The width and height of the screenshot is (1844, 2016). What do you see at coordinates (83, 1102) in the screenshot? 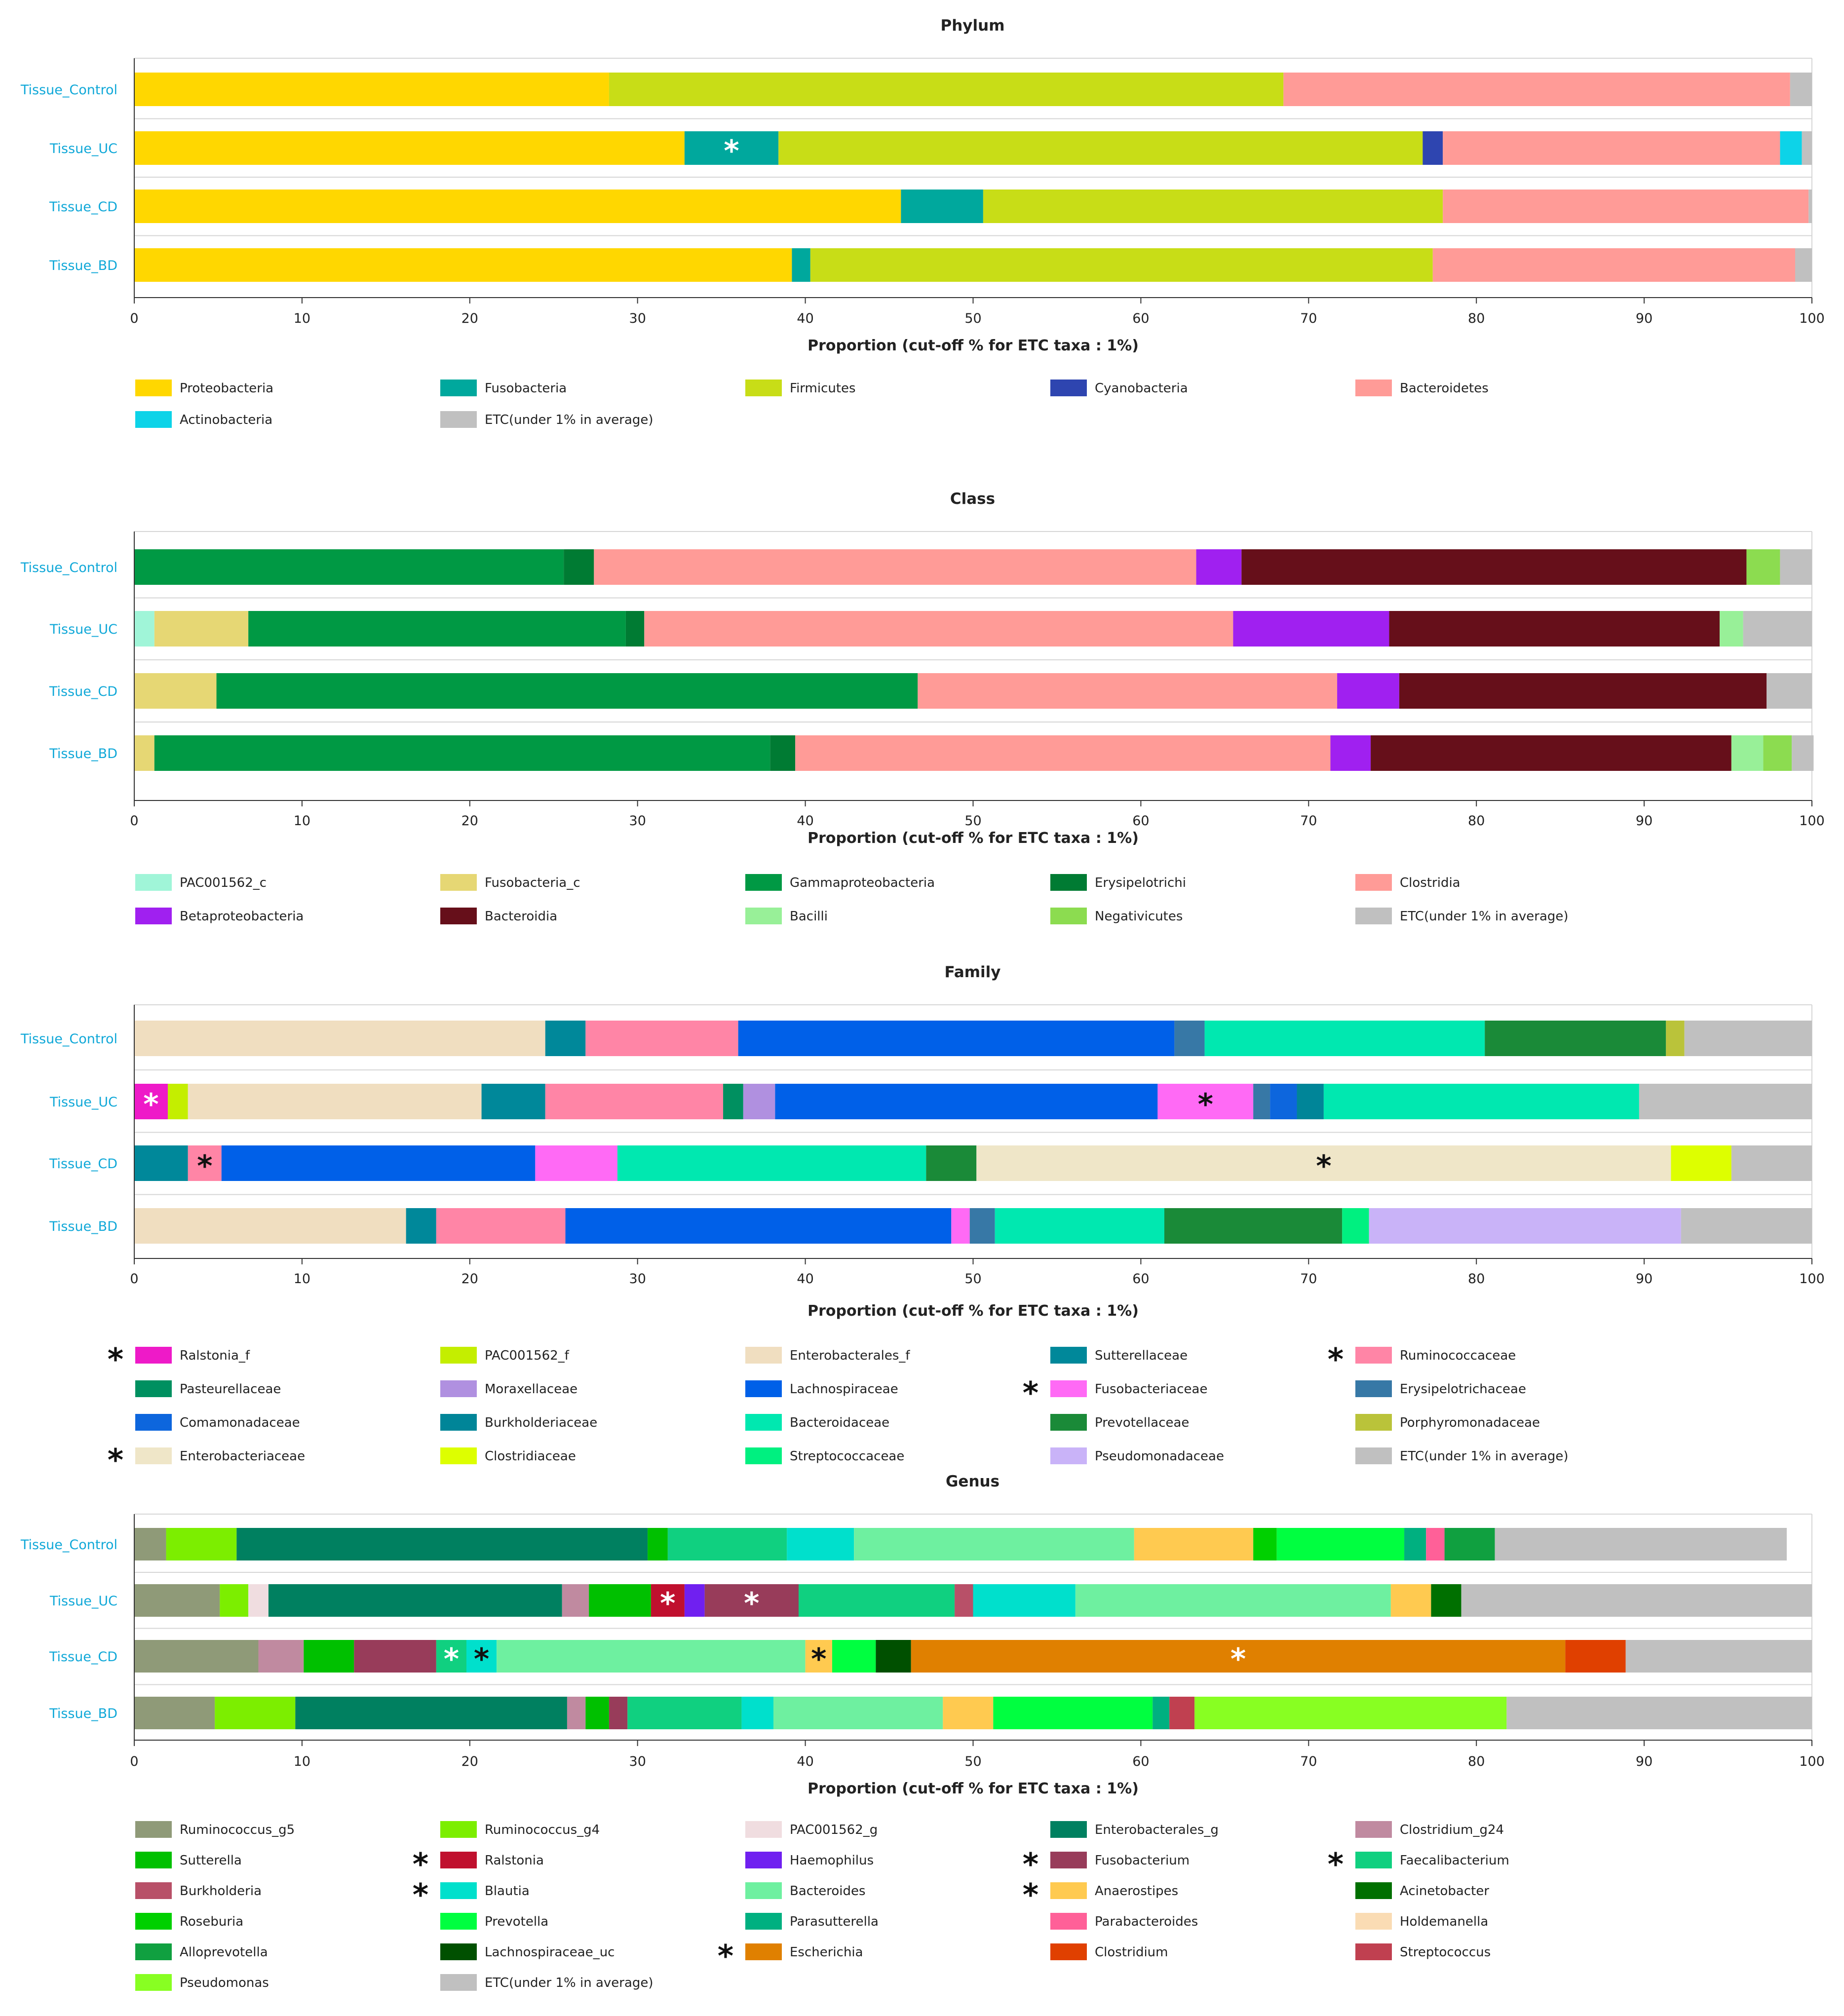
I see `family-category-label: Tissue_UC` at bounding box center [83, 1102].